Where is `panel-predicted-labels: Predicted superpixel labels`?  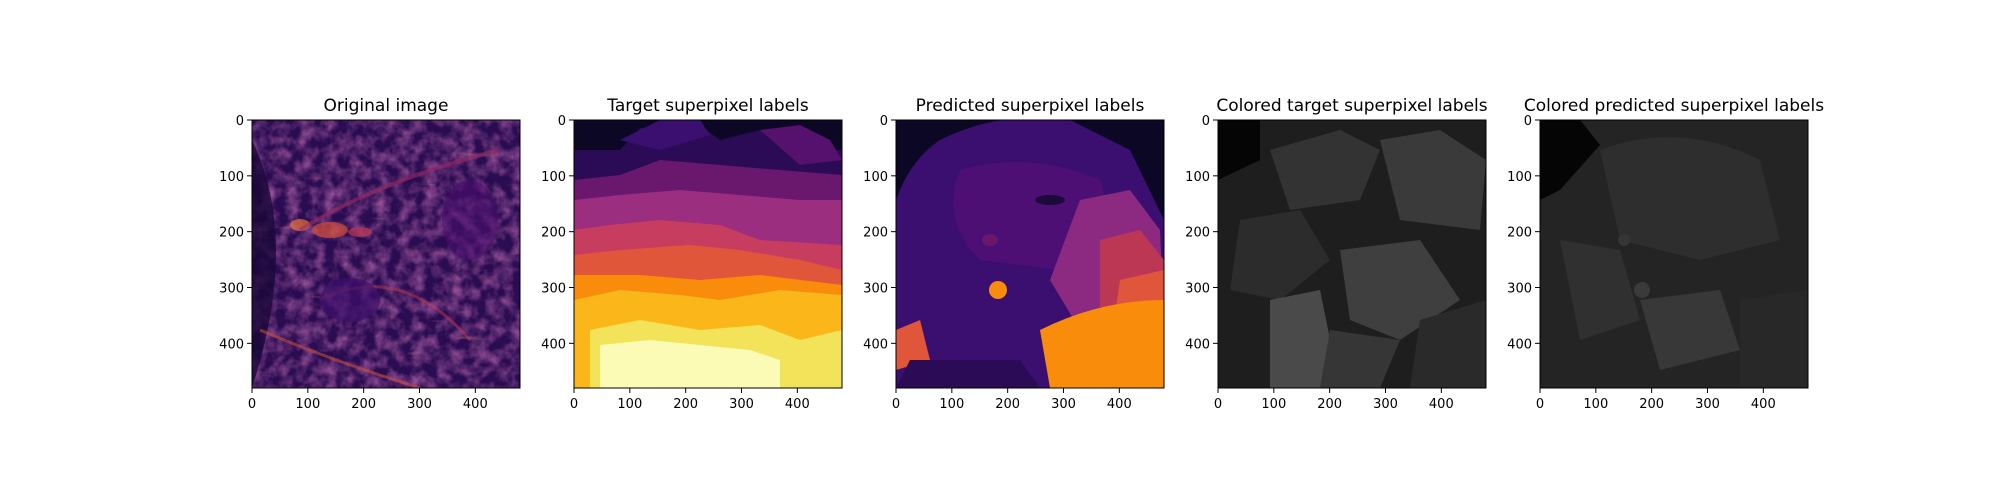
panel-predicted-labels: Predicted superpixel labels is located at coordinates (1030, 242).